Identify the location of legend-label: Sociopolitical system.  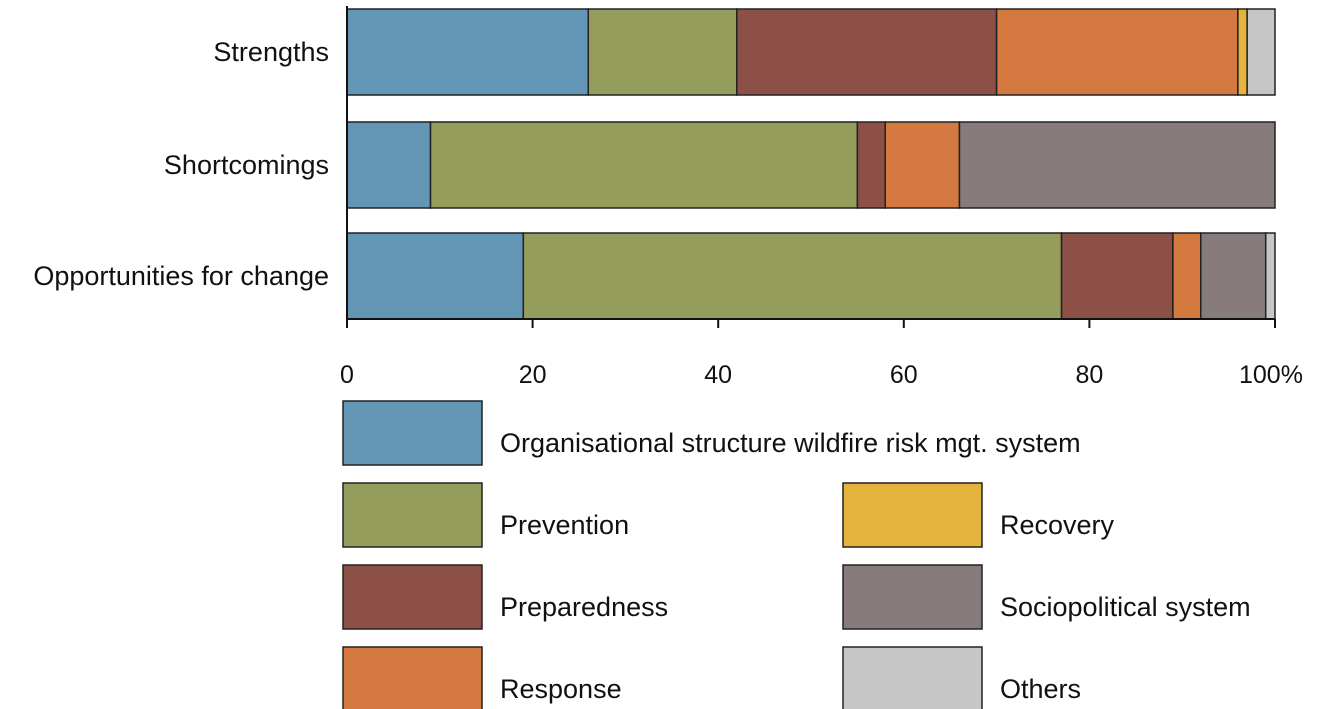
(1125, 607).